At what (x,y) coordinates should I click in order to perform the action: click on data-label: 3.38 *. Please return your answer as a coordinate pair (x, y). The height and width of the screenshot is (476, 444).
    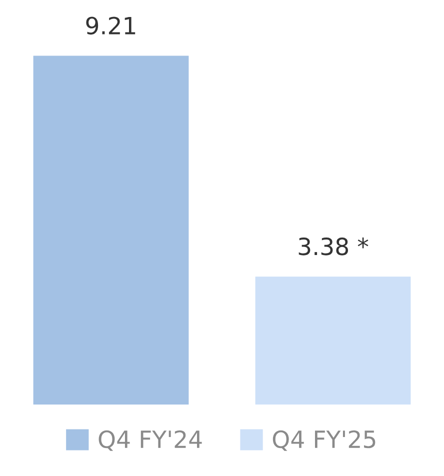
    Looking at the image, I should click on (333, 246).